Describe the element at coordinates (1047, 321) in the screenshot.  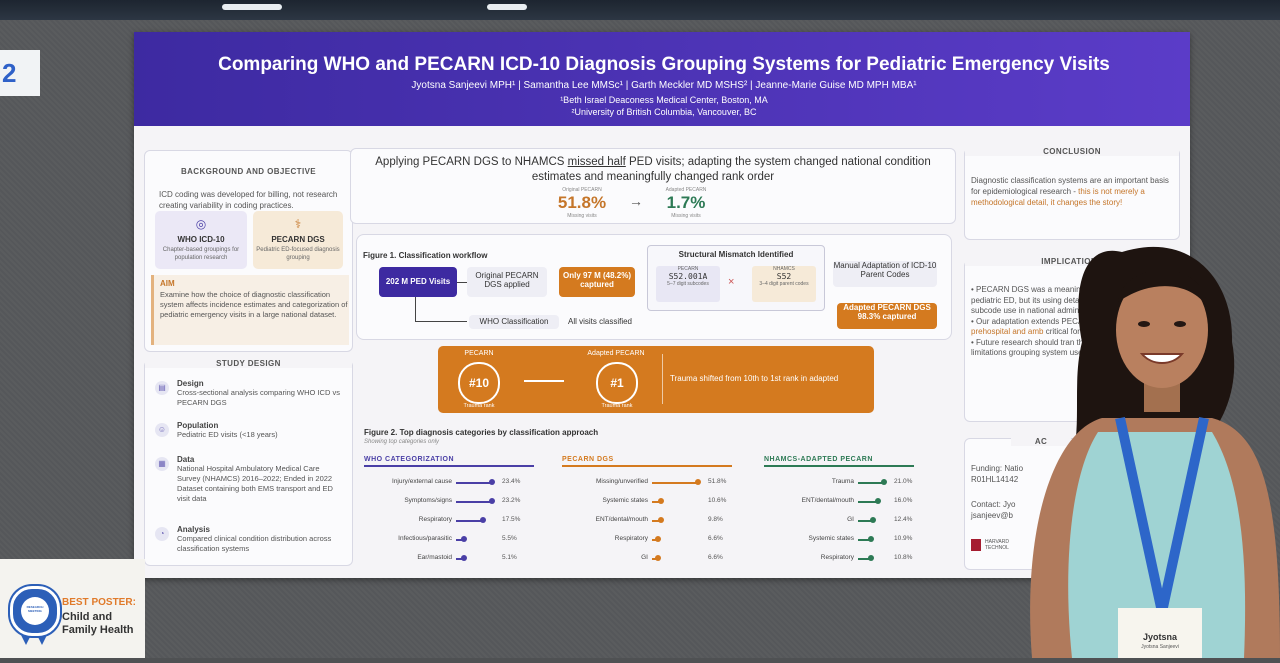
I see `implication-2-a: Our adaptation extends PECAR capture` at that location.